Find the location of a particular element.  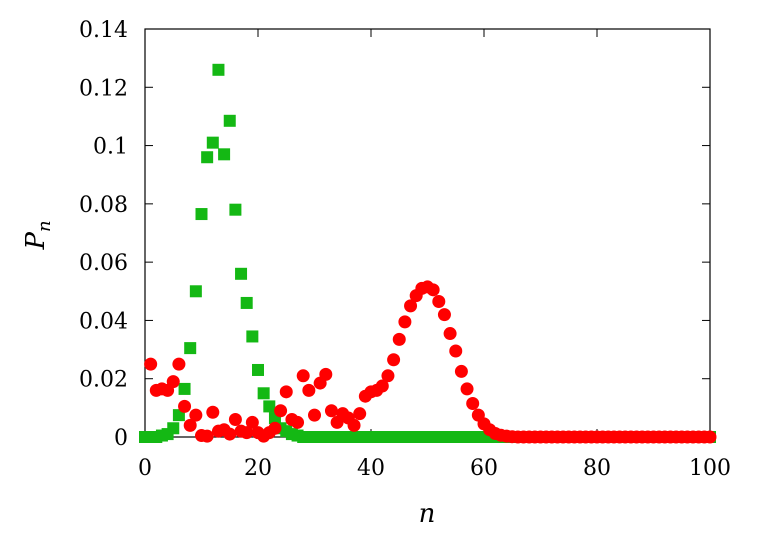

x-tick-label: 100 is located at coordinates (710, 468).